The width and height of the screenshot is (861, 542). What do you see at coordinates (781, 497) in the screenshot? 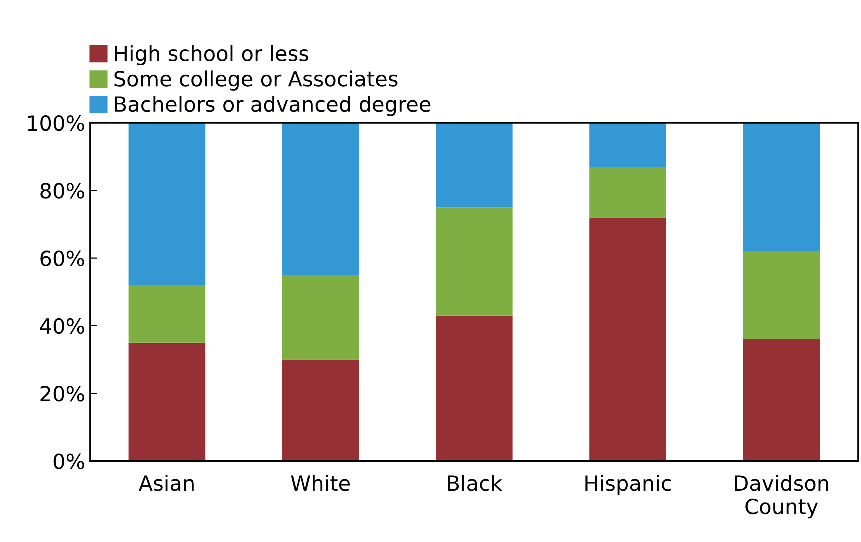
I see `x-tick-label: Davidson County` at bounding box center [781, 497].